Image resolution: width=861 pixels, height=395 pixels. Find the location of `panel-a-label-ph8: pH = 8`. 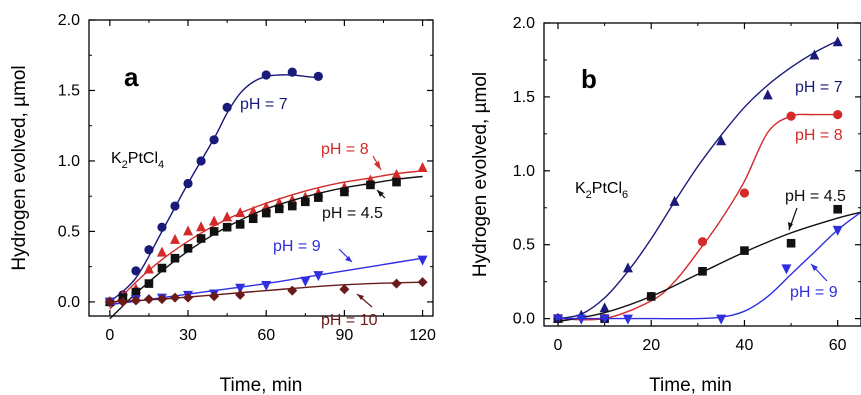

panel-a-label-ph8: pH = 8 is located at coordinates (345, 149).